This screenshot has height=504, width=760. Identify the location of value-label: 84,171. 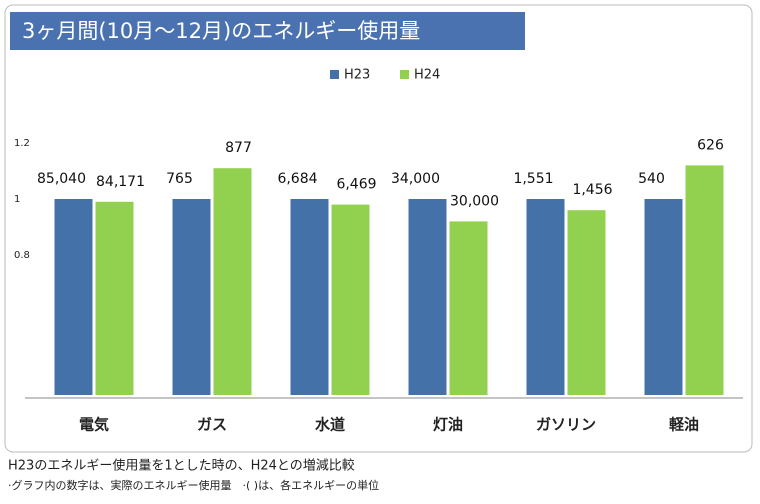
(120, 182).